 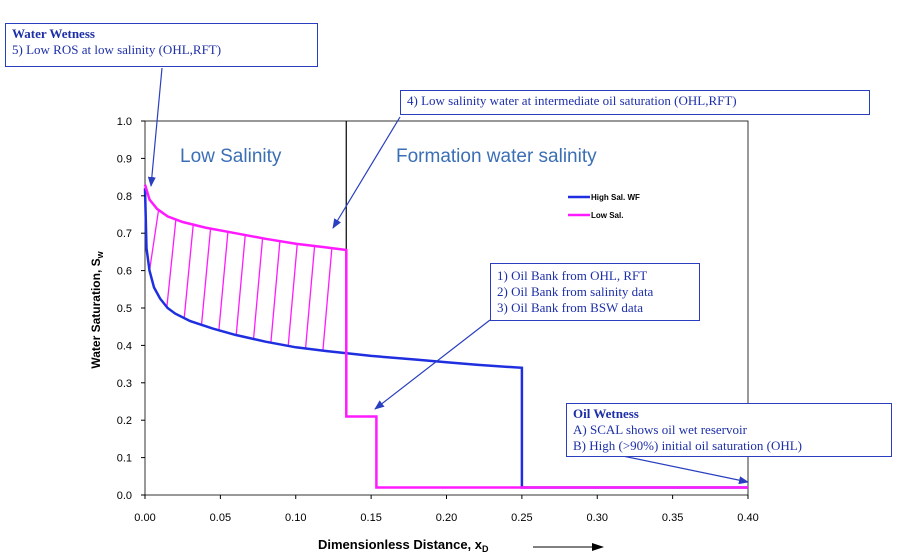 What do you see at coordinates (370, 518) in the screenshot?
I see `x-tick-label: 0.15` at bounding box center [370, 518].